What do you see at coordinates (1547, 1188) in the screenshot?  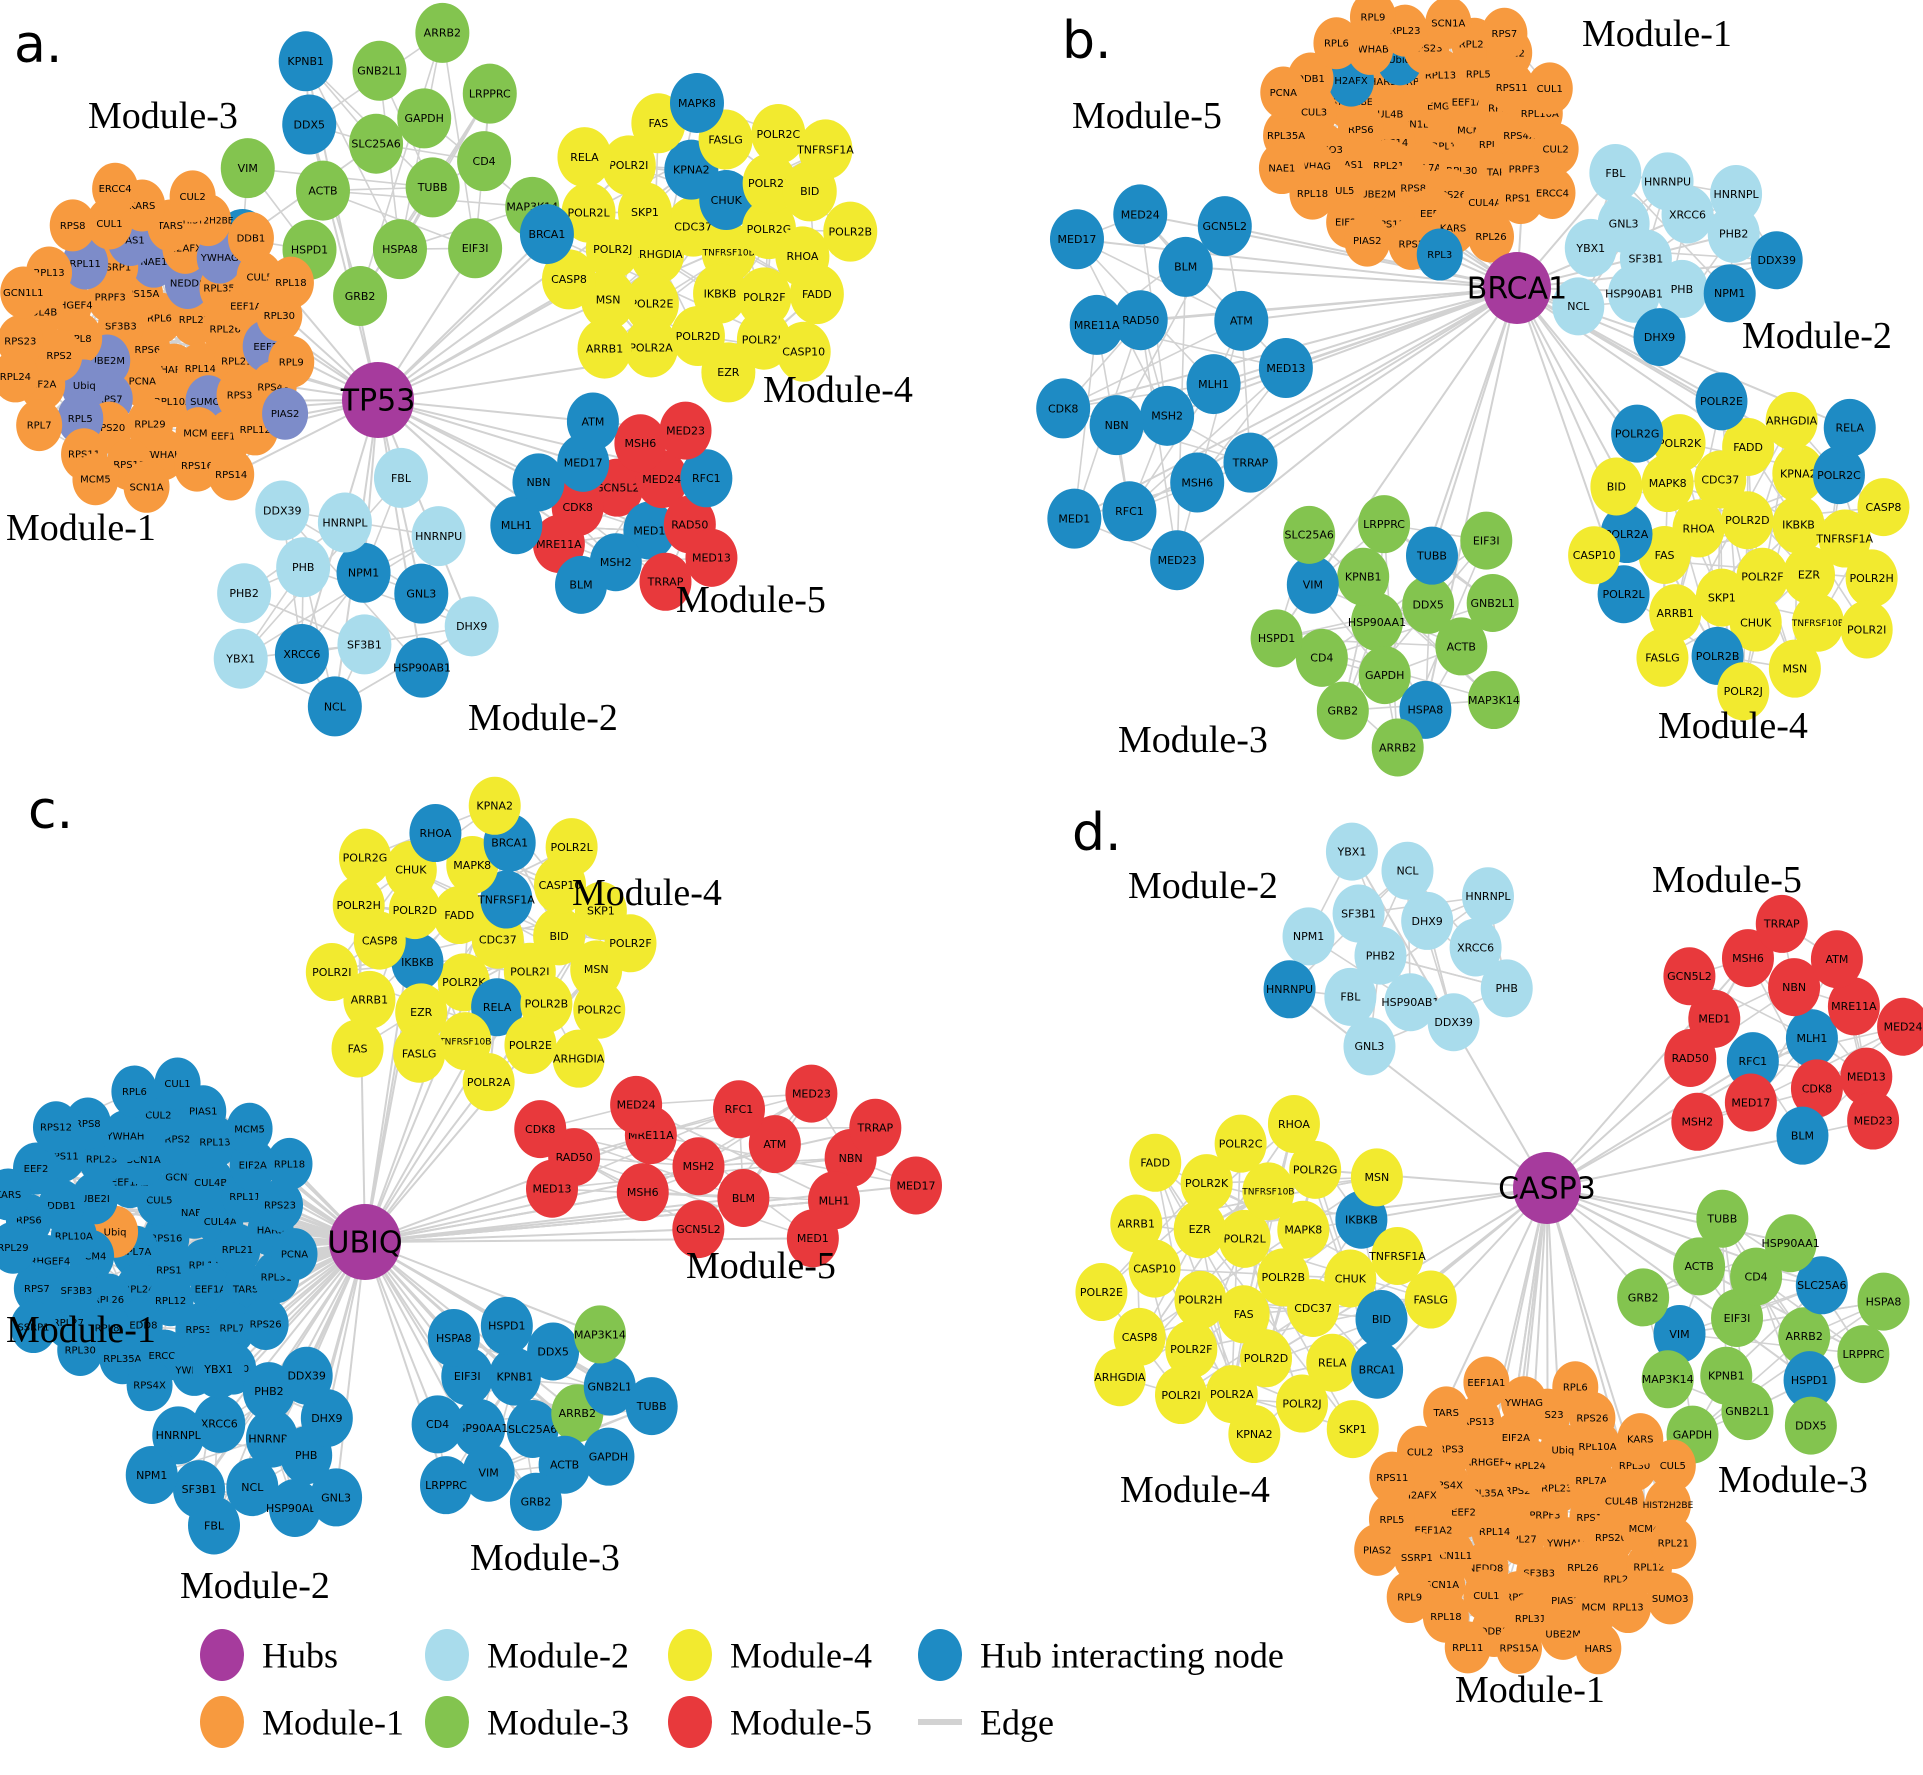 I see `hub-node-casp3` at bounding box center [1547, 1188].